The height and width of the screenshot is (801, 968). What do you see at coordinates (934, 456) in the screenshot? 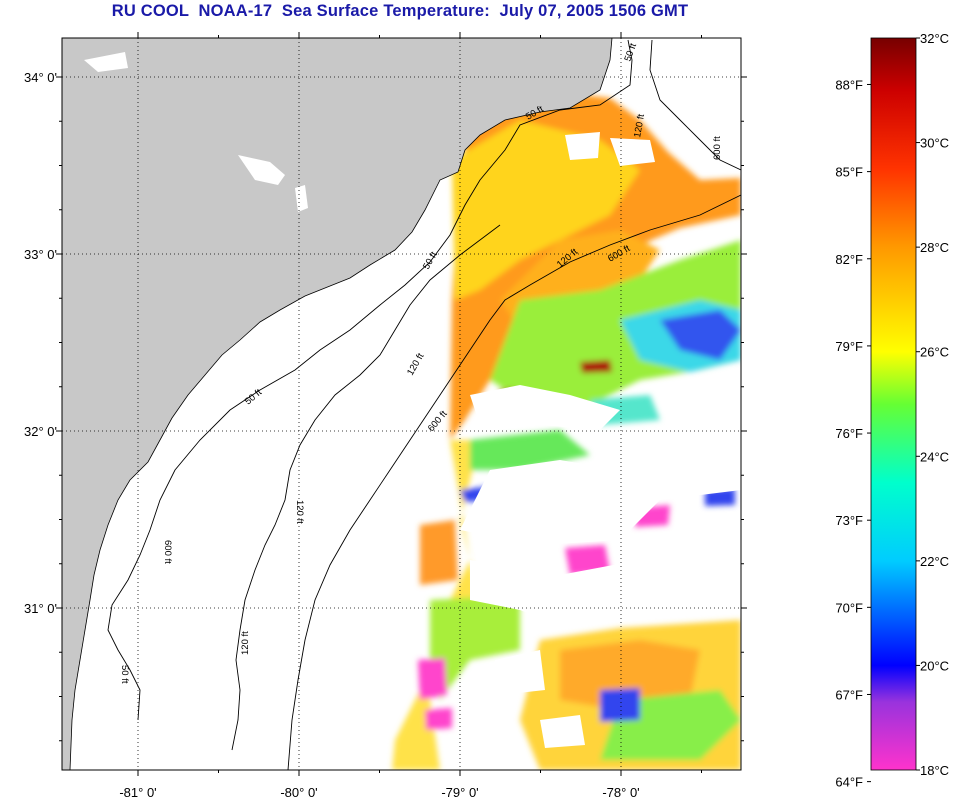
I see `colorbar-celsius-label: 24°C` at bounding box center [934, 456].